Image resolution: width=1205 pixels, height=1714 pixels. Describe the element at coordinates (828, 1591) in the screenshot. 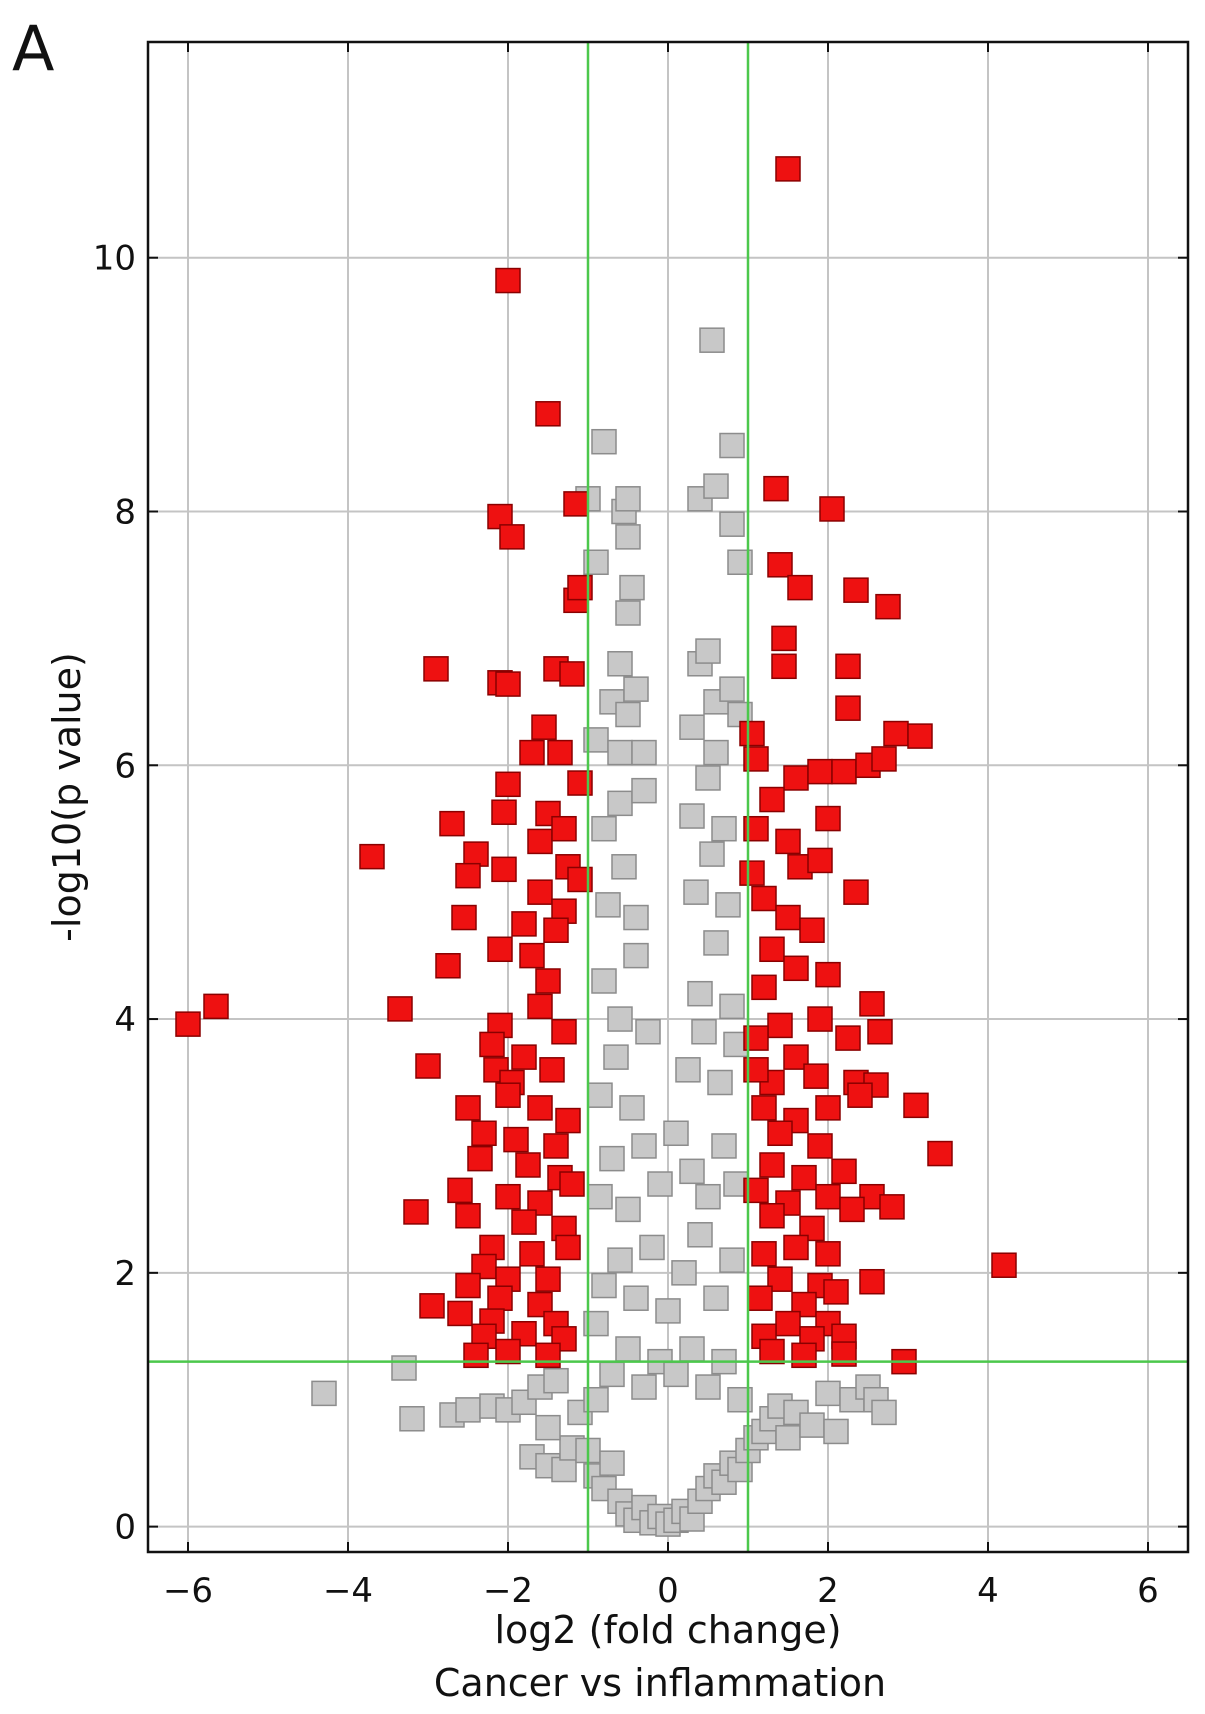

I see `x-tick-label: 2` at that location.